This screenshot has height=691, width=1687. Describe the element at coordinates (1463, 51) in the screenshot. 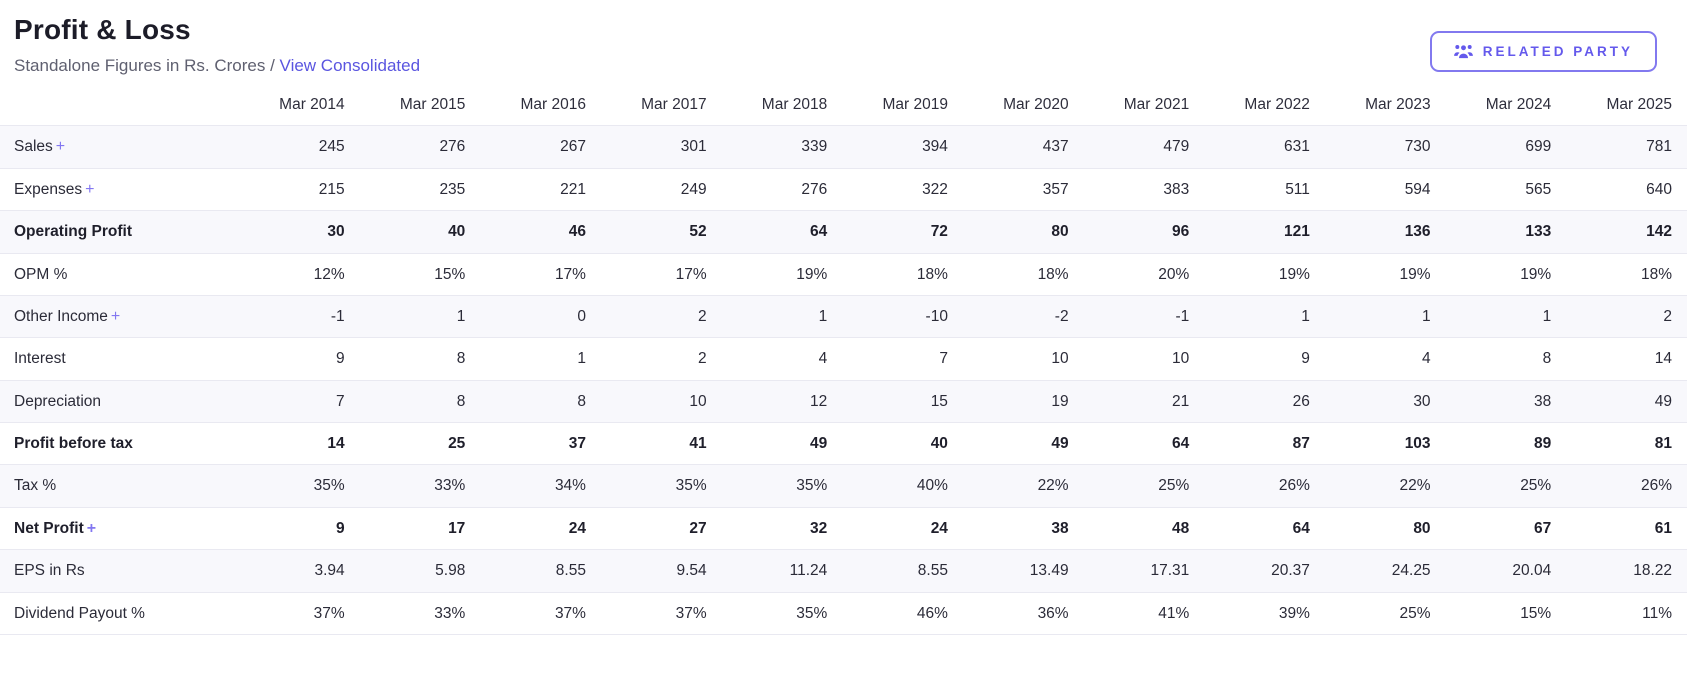

I see `users-icon` at that location.